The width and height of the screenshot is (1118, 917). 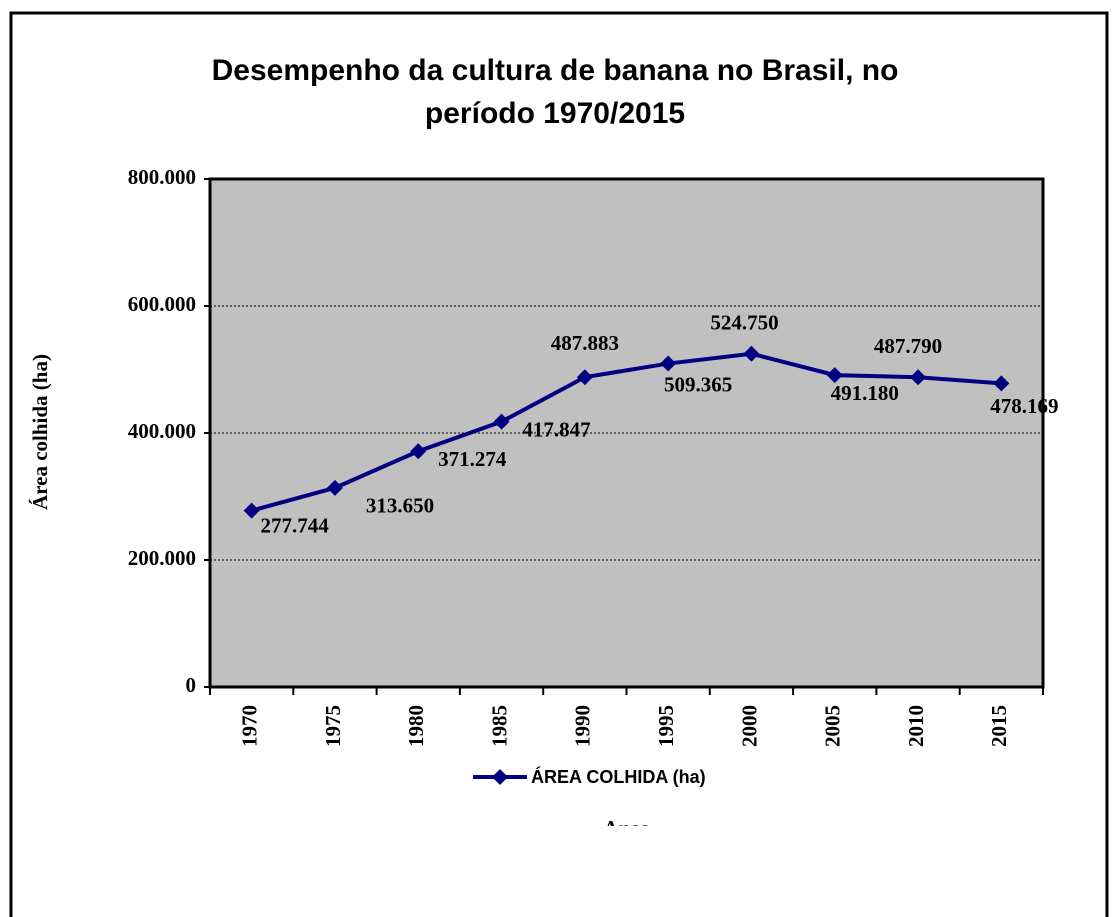 I want to click on y-axis-label: Área colhida (ha), so click(x=40, y=432).